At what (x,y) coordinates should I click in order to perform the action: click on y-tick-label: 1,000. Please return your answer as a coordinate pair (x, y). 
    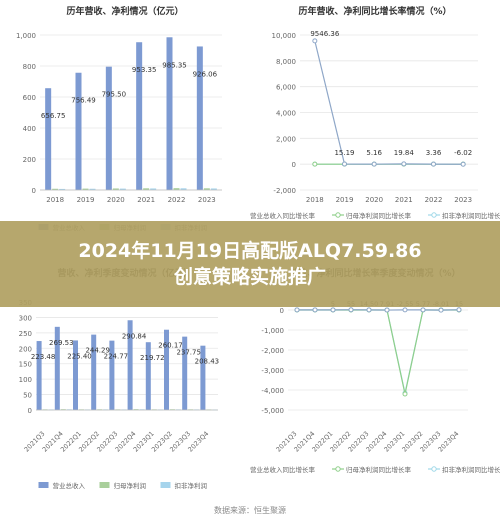
    Looking at the image, I should click on (26, 36).